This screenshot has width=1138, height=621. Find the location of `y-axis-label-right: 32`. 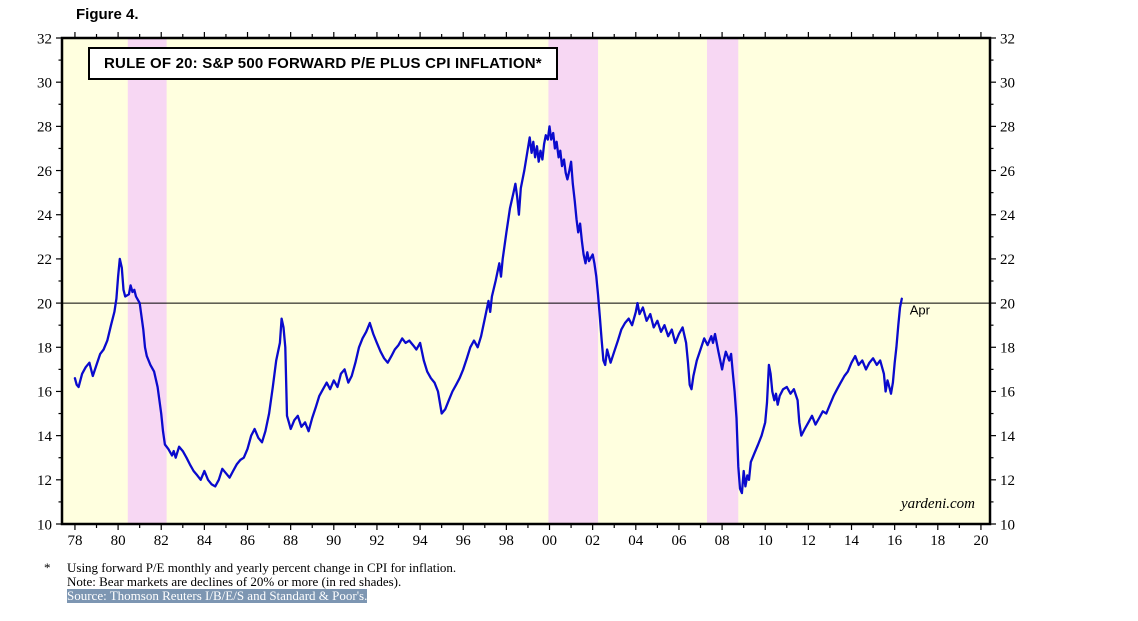

y-axis-label-right: 32 is located at coordinates (1007, 39).